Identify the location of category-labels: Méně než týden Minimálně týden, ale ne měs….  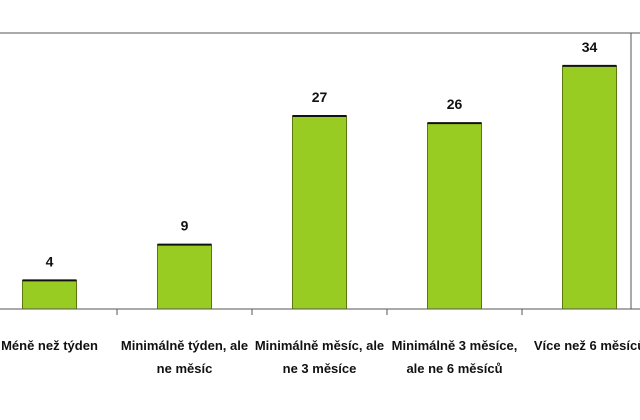
(320, 357).